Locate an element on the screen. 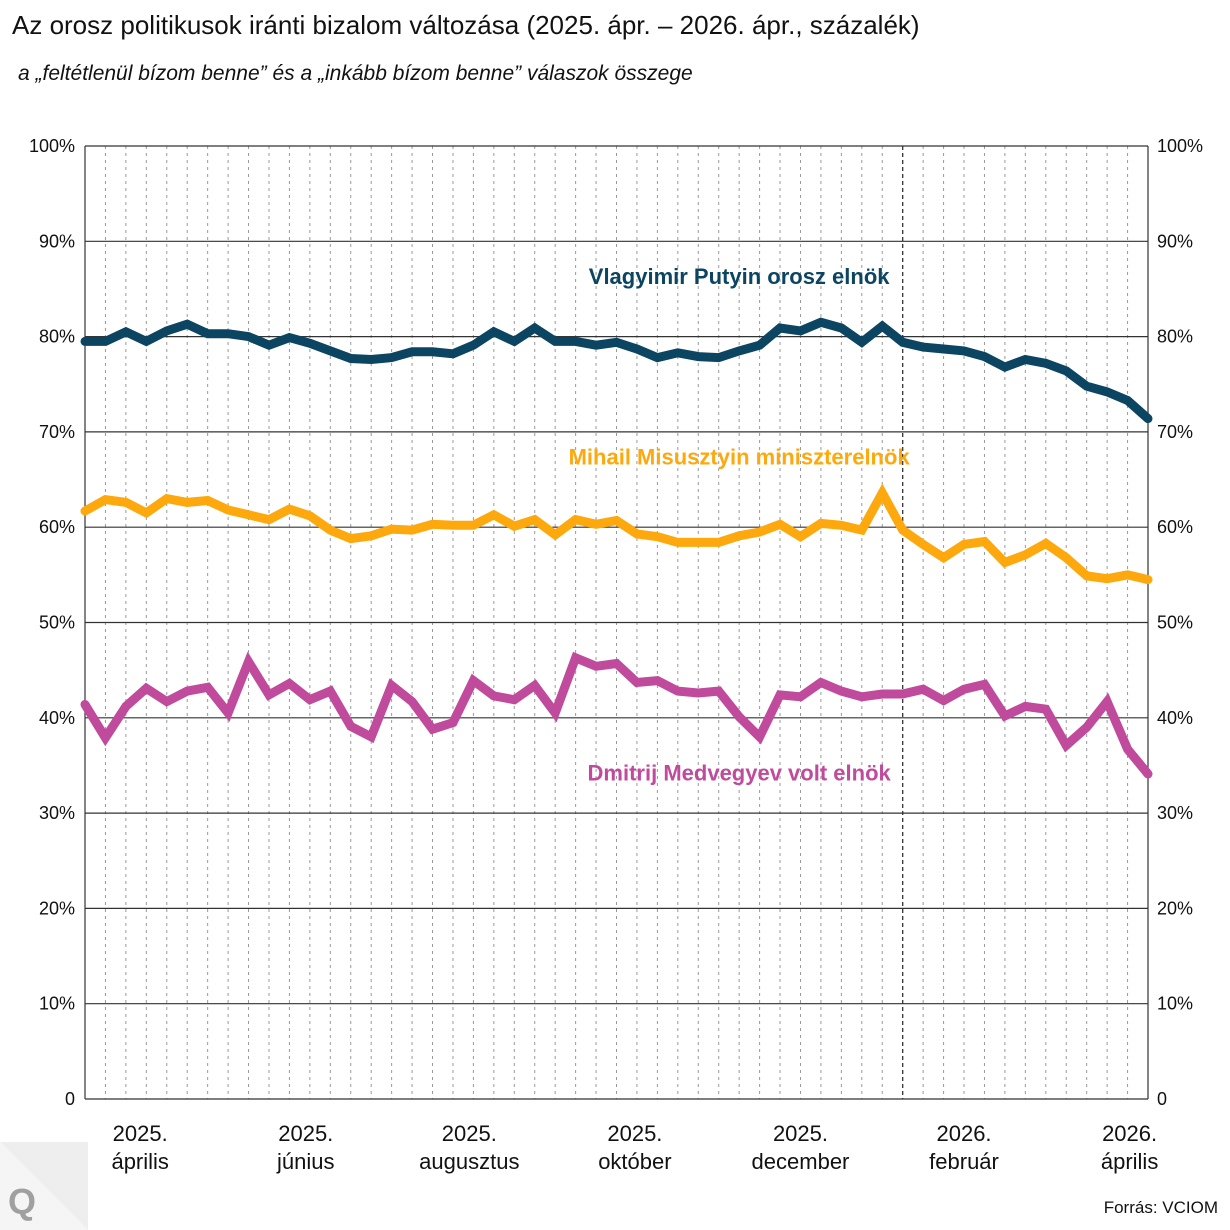 The image size is (1230, 1230). y-tick-label-left: 70% is located at coordinates (57, 432).